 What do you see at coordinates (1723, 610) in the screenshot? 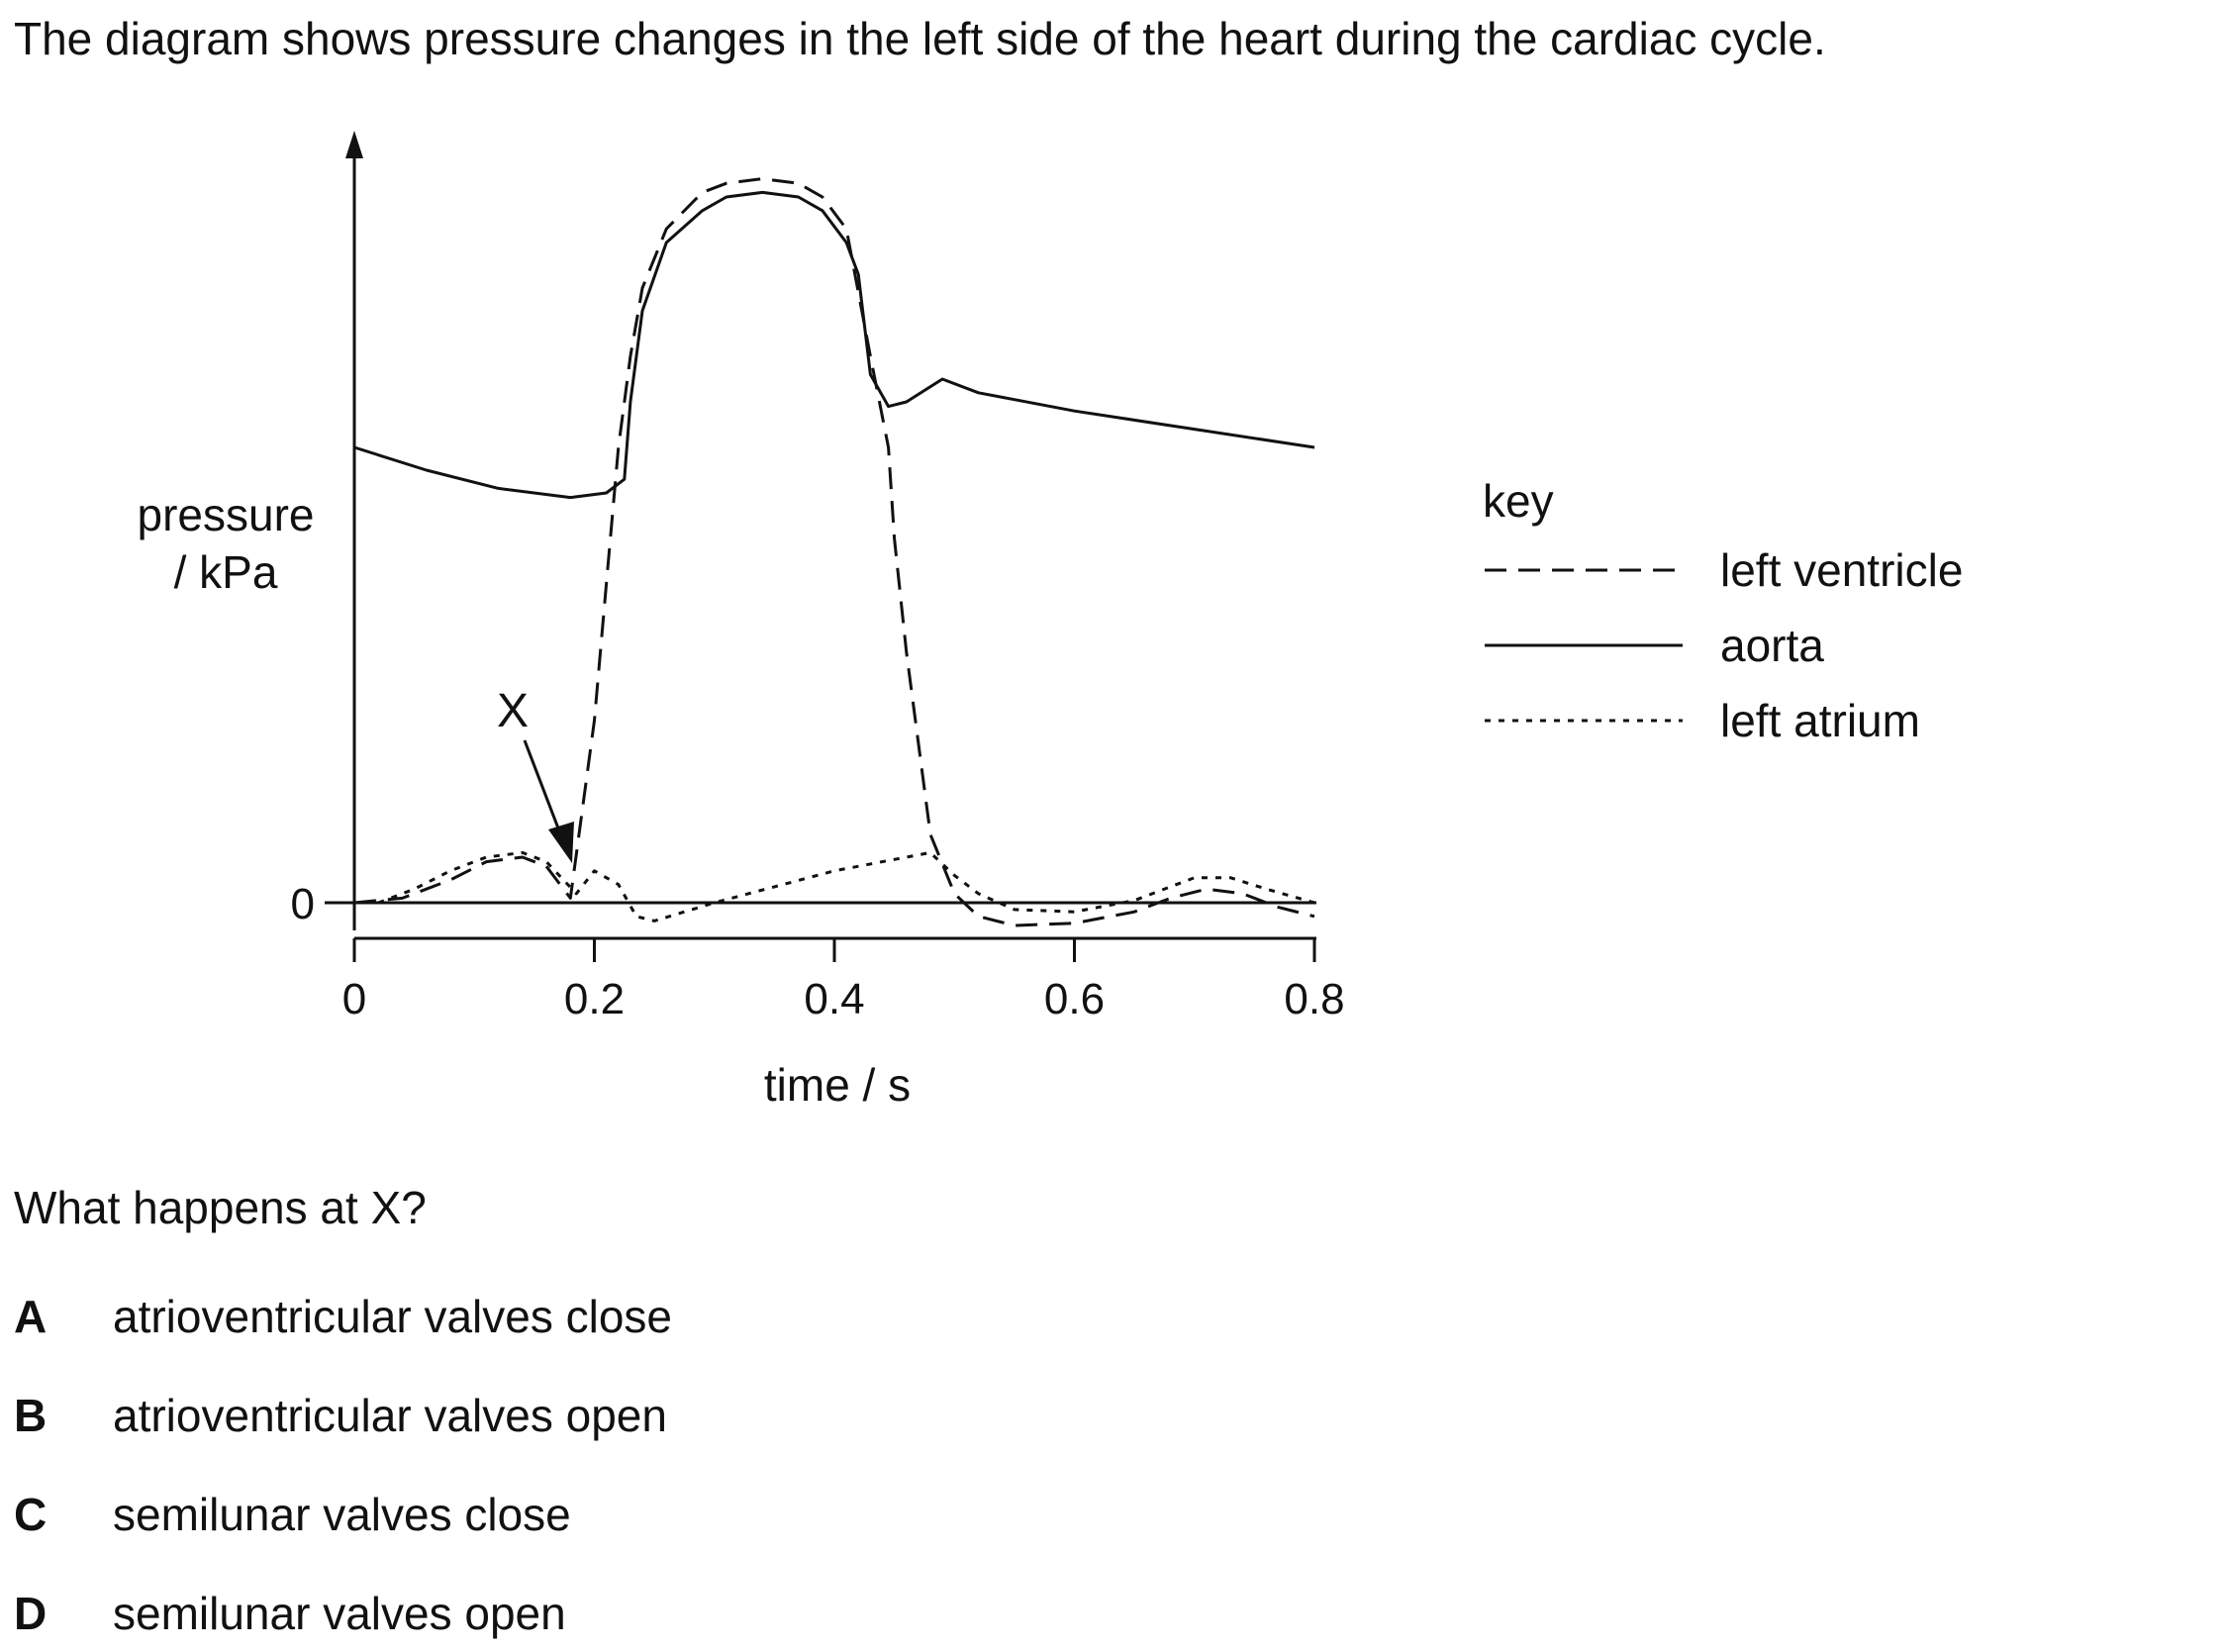
I see `legend: key left ventricle aorta left atrium` at bounding box center [1723, 610].